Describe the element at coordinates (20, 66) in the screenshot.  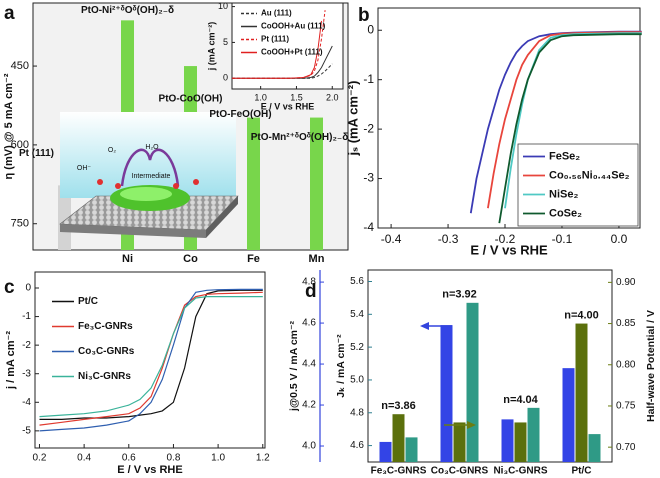
I see `y-tick-label: 450` at that location.